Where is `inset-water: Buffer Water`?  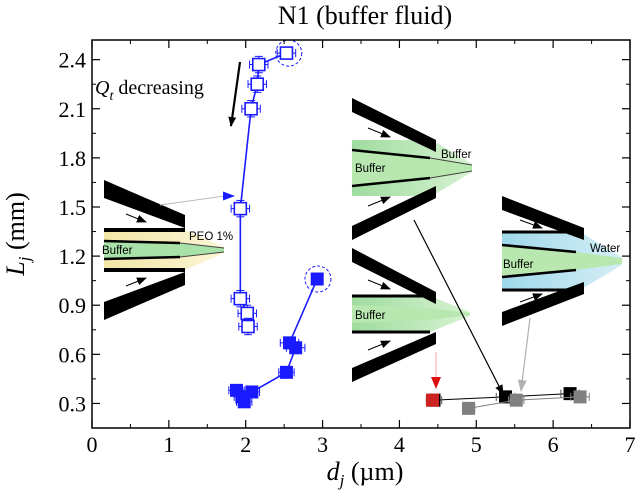 inset-water: Buffer Water is located at coordinates (561, 261).